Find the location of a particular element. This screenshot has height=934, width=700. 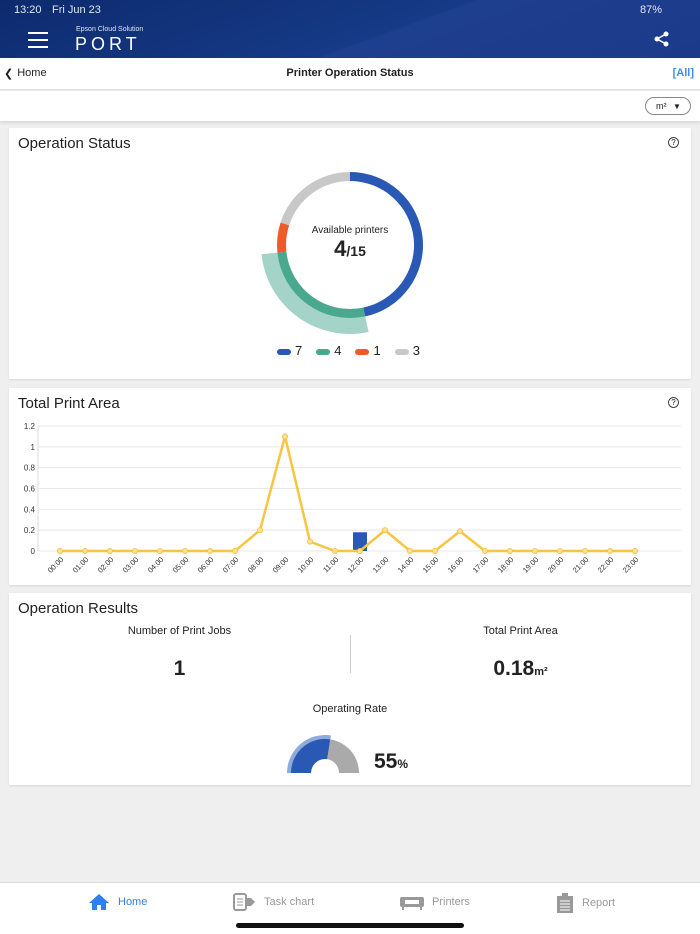

divider is located at coordinates (350, 654).